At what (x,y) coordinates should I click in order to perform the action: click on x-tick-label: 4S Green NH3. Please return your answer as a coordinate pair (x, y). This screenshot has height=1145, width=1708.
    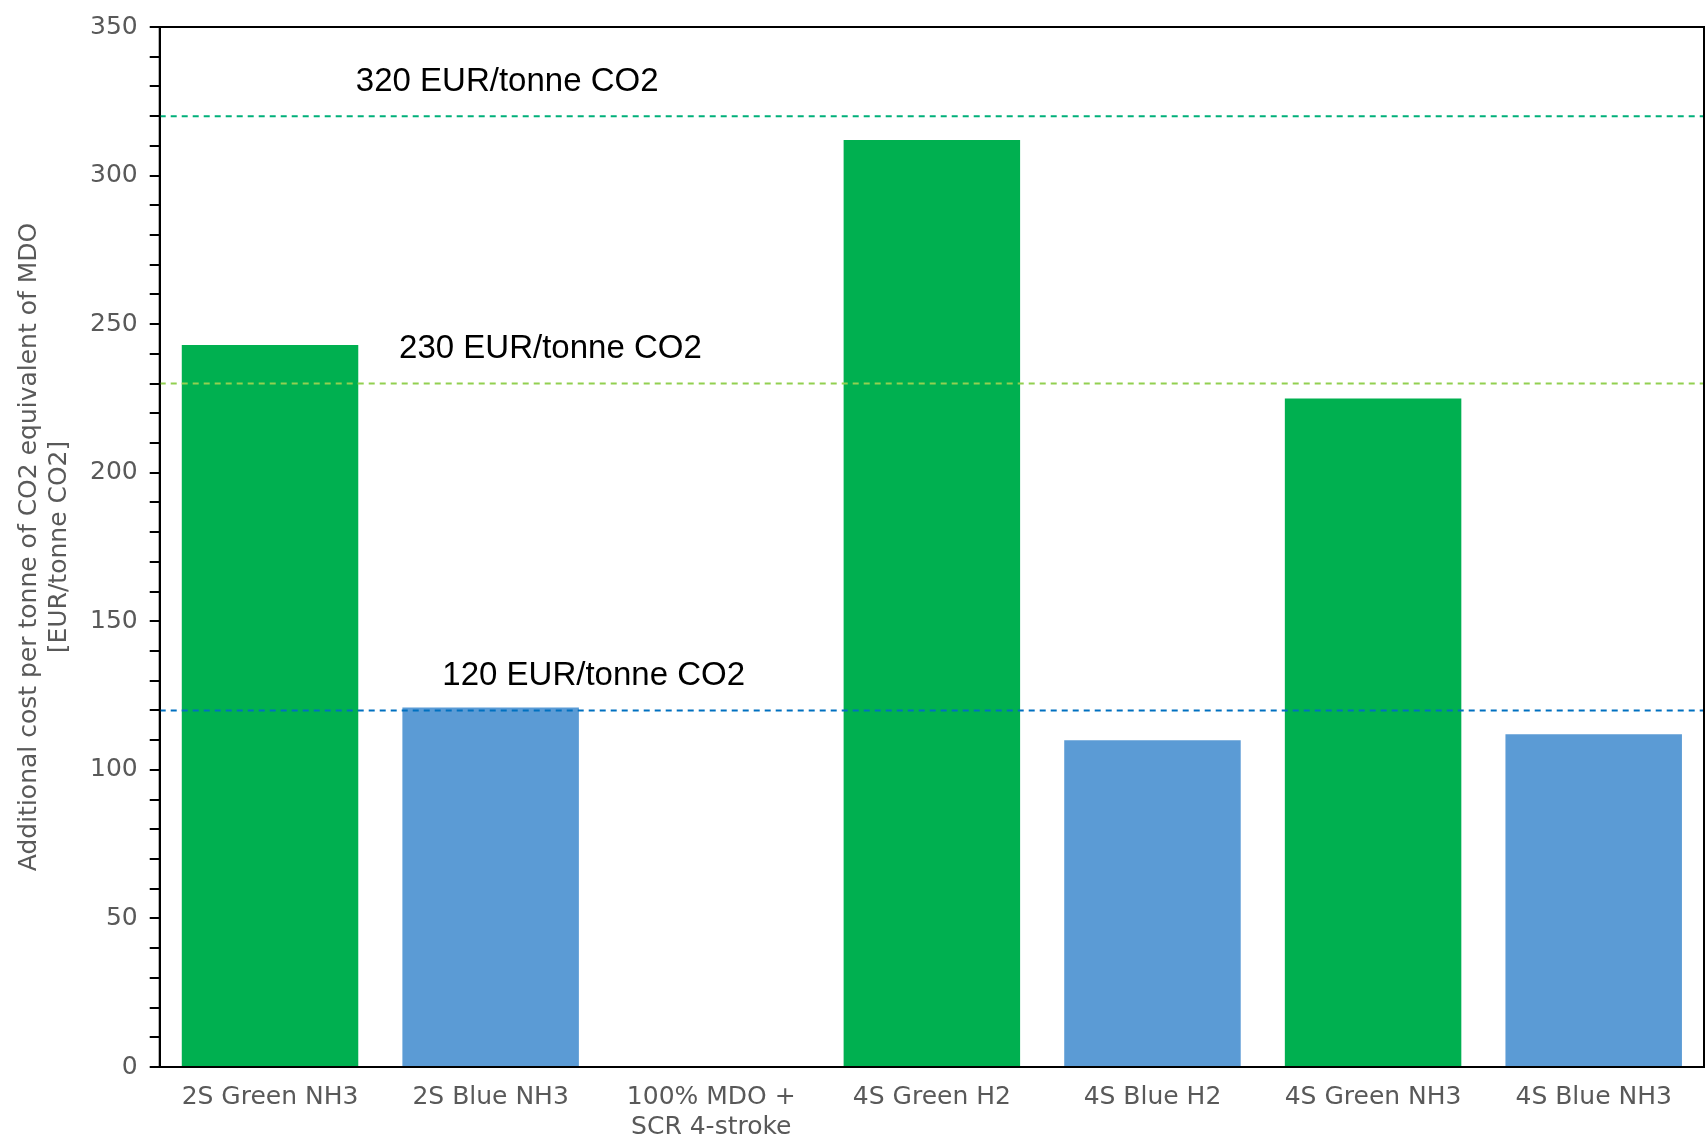
    Looking at the image, I should click on (1373, 1095).